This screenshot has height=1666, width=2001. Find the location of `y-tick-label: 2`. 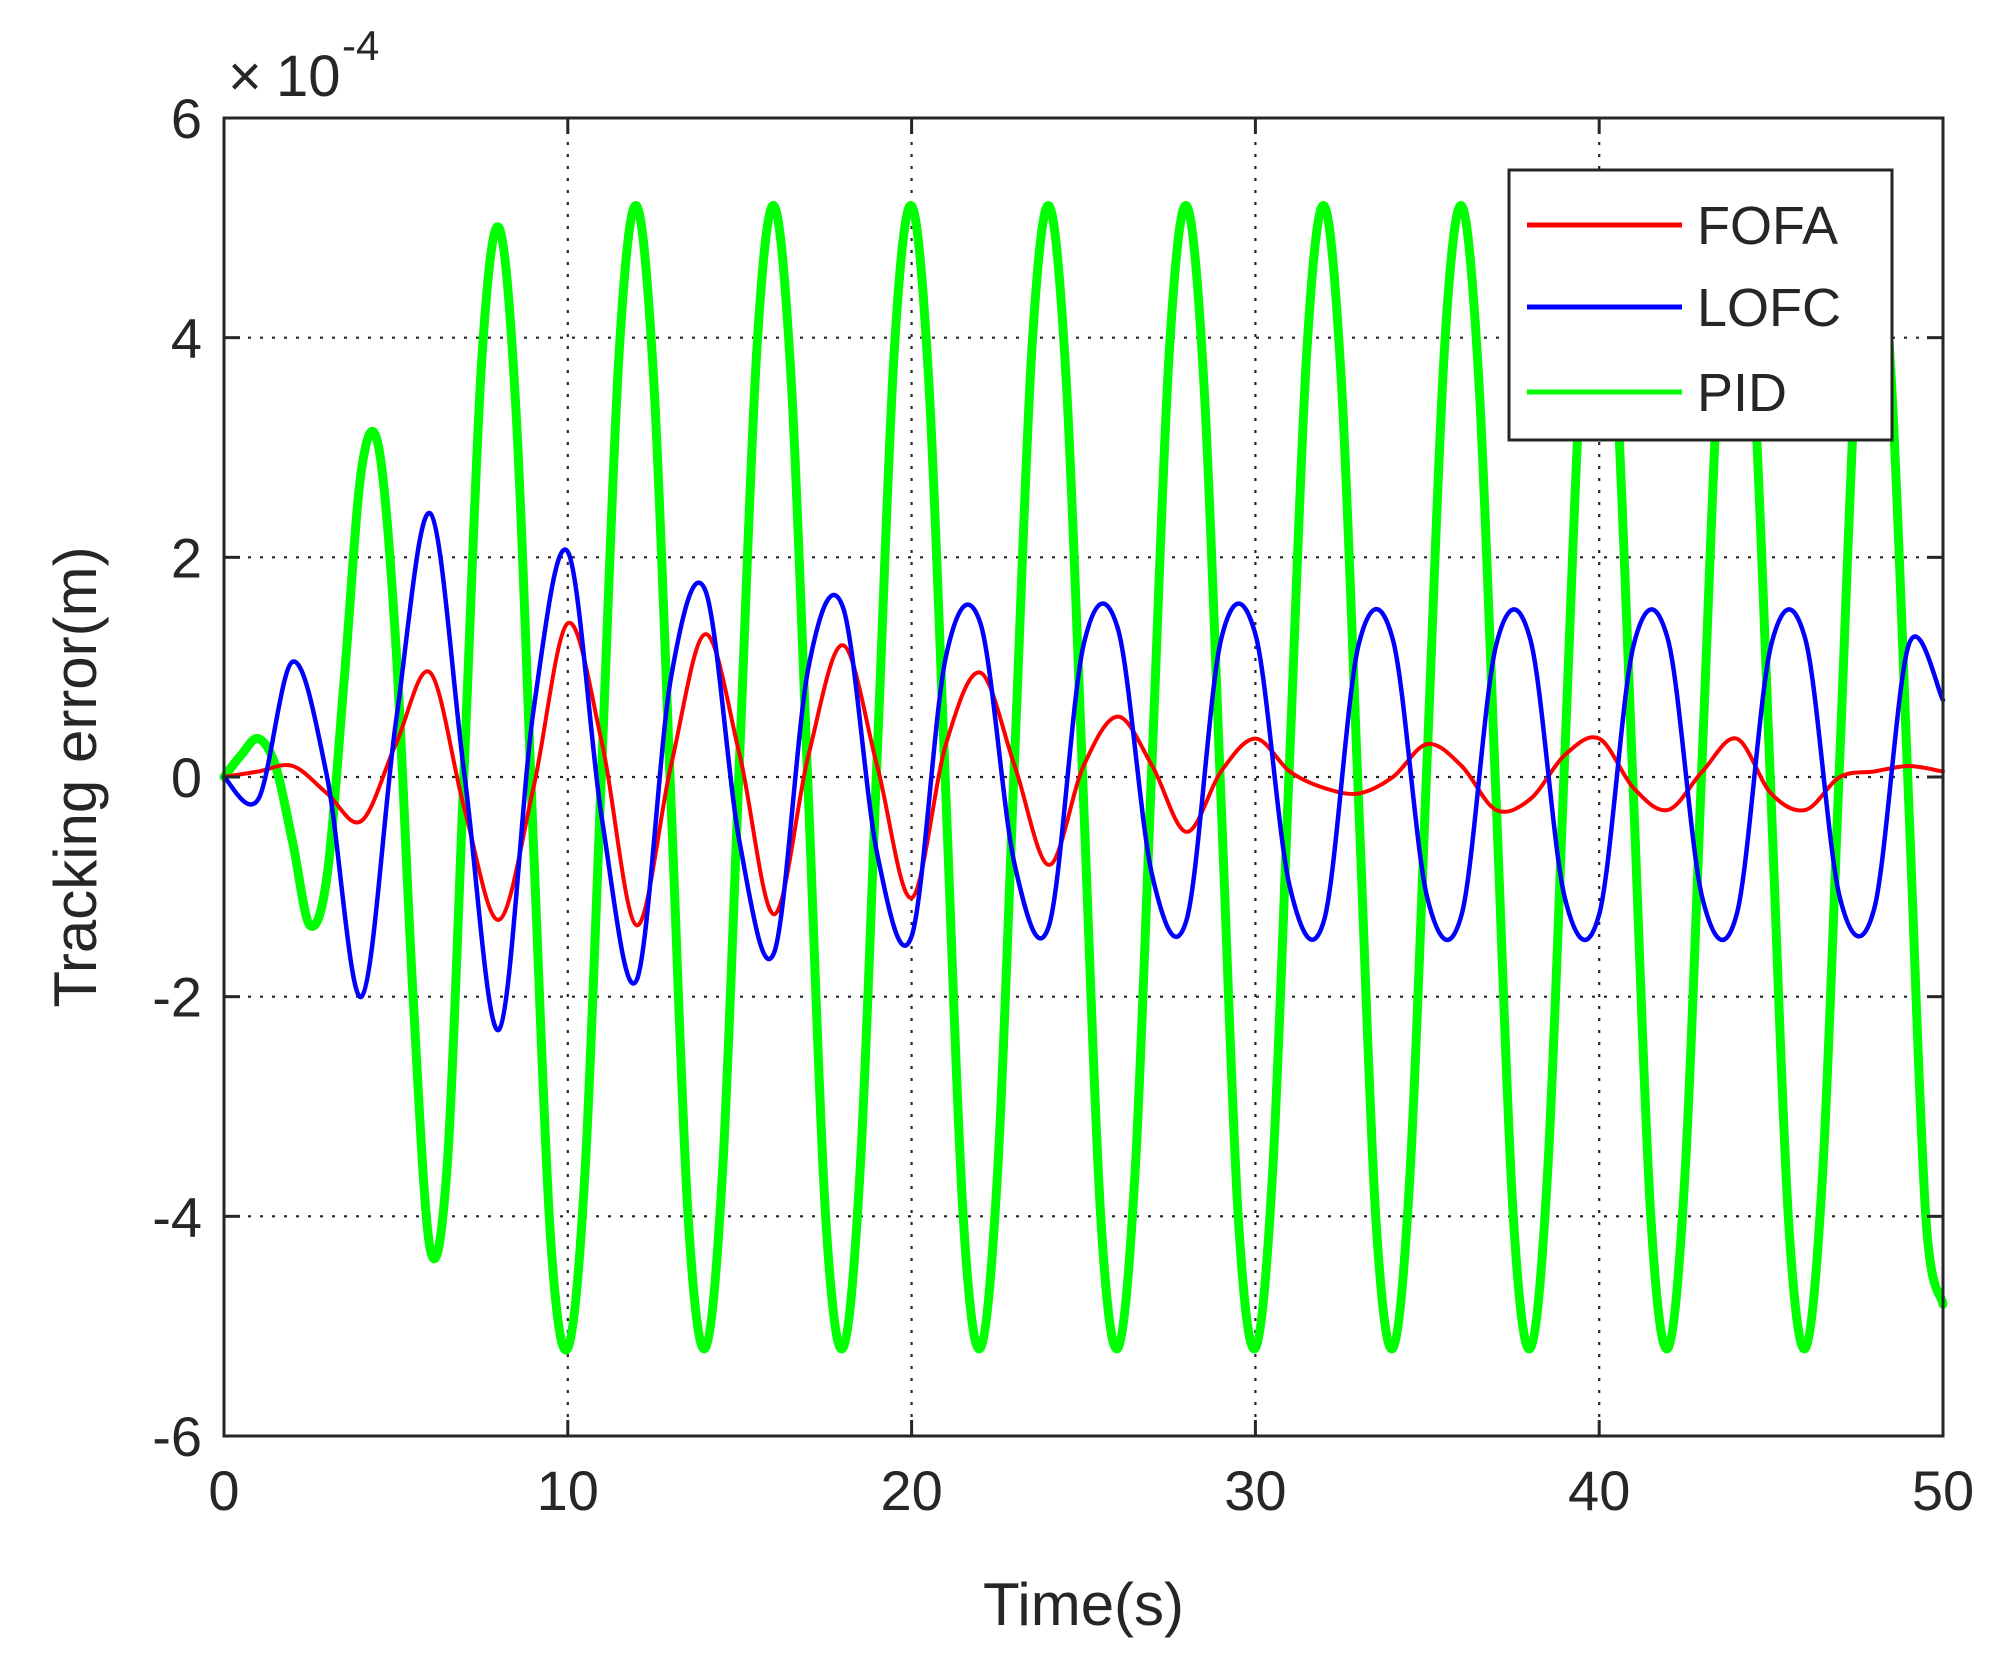

y-tick-label: 2 is located at coordinates (186, 557).